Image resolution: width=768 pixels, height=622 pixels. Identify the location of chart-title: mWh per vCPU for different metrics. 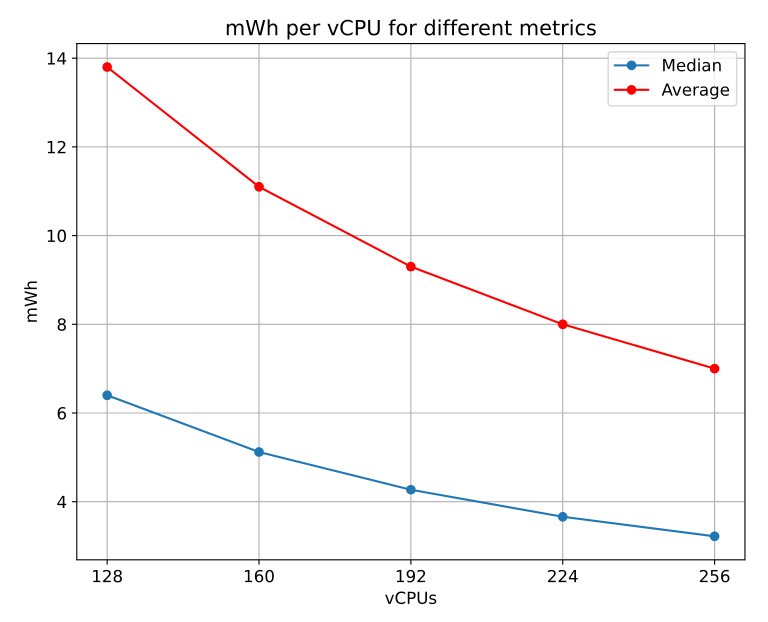
(411, 29).